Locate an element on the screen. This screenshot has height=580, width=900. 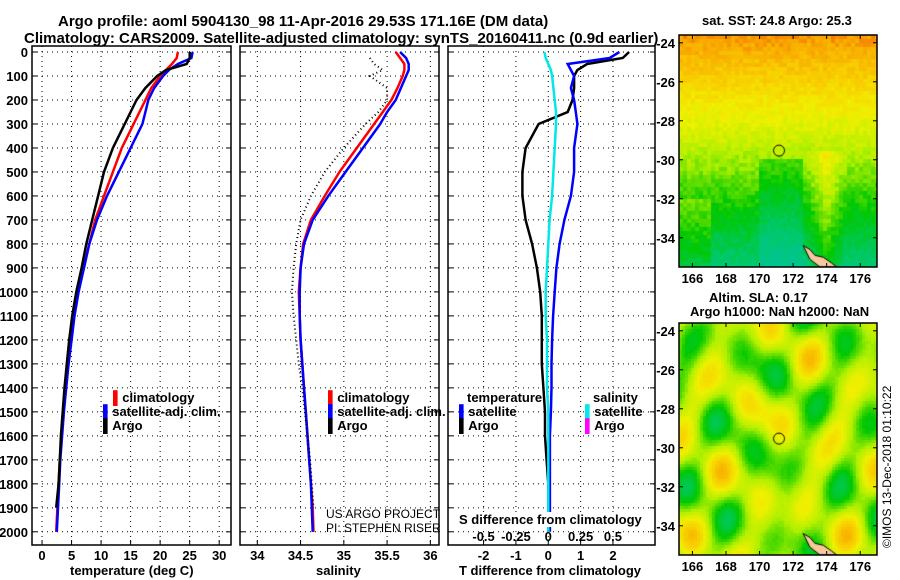
y-tick-label: 0 is located at coordinates (24, 52).